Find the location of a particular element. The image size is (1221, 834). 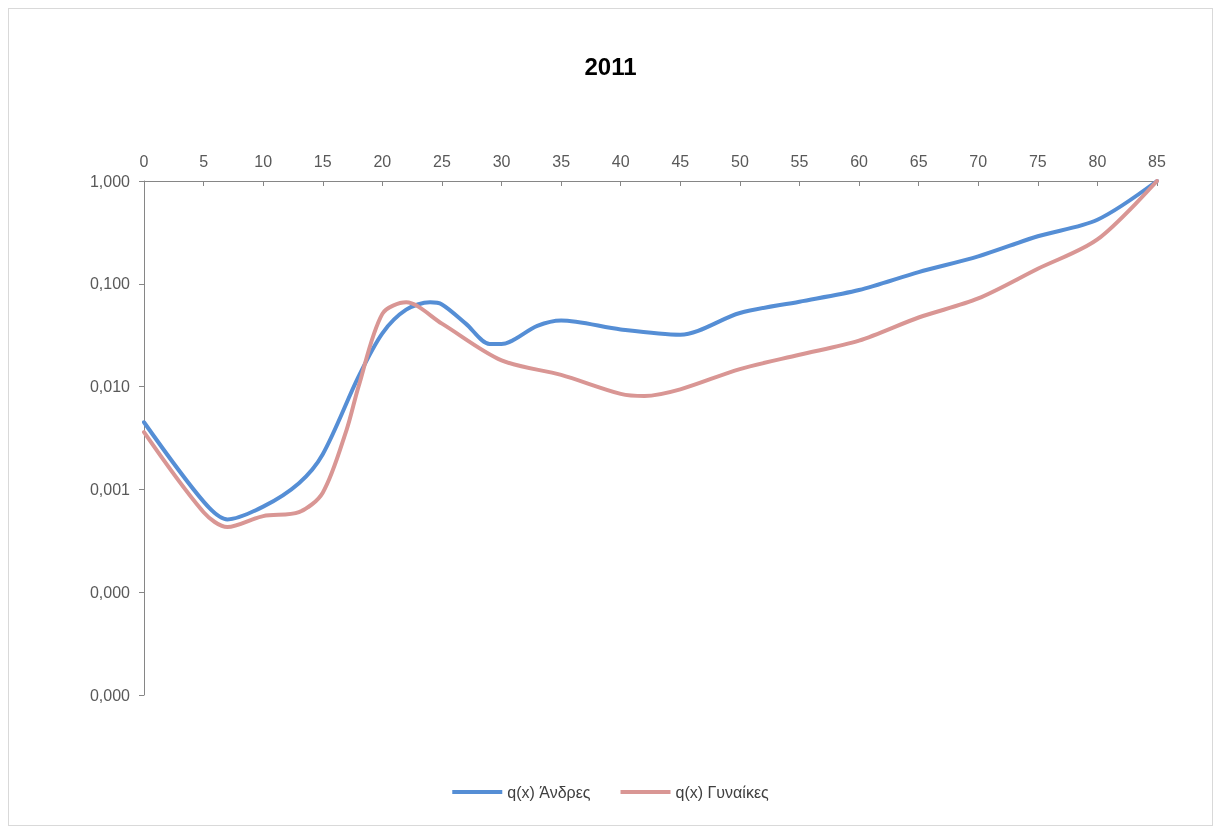

x-tick-label: 40 is located at coordinates (620, 161).